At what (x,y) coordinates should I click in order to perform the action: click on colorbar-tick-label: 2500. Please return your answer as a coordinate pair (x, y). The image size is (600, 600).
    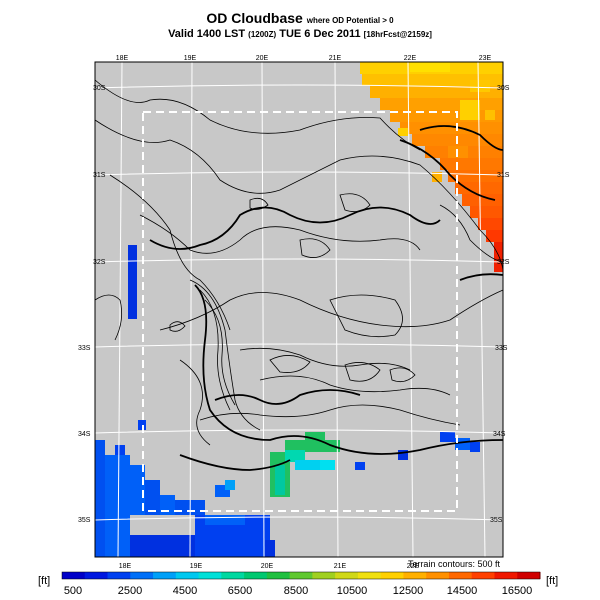
    Looking at the image, I should click on (130, 591).